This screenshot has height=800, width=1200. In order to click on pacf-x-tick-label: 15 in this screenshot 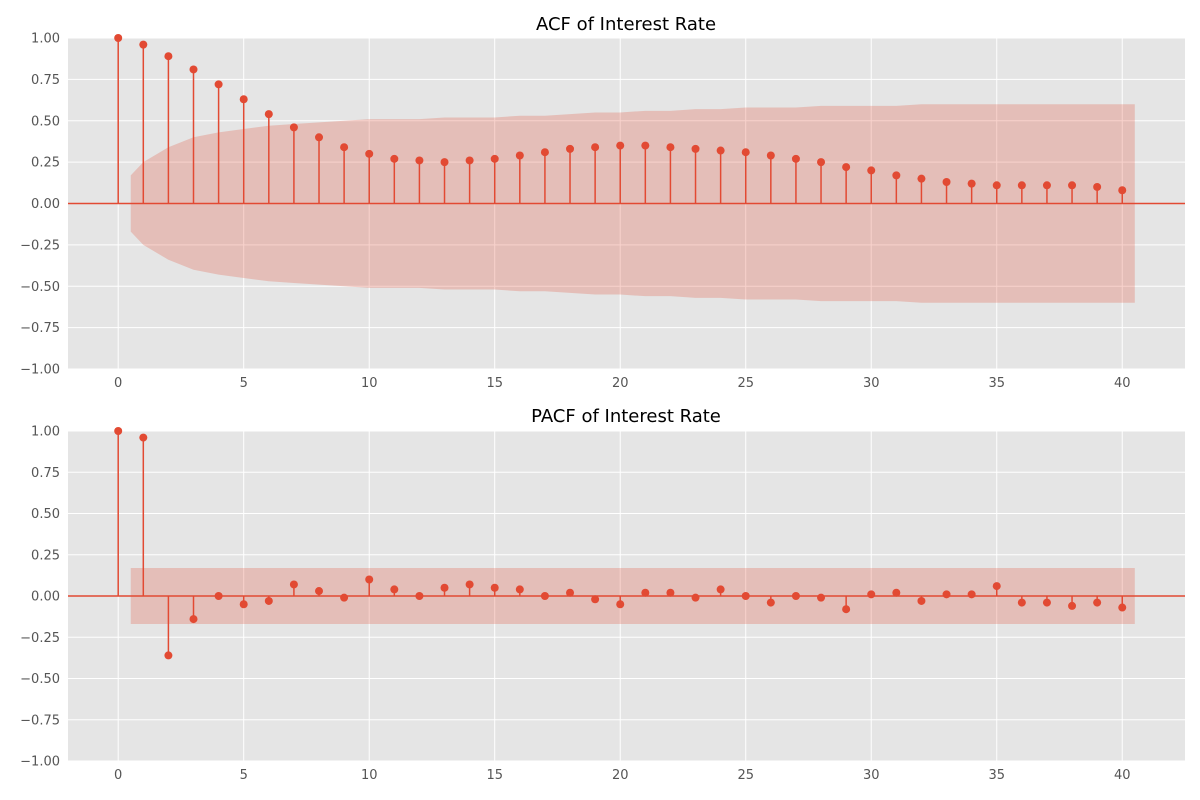, I will do `click(494, 775)`.